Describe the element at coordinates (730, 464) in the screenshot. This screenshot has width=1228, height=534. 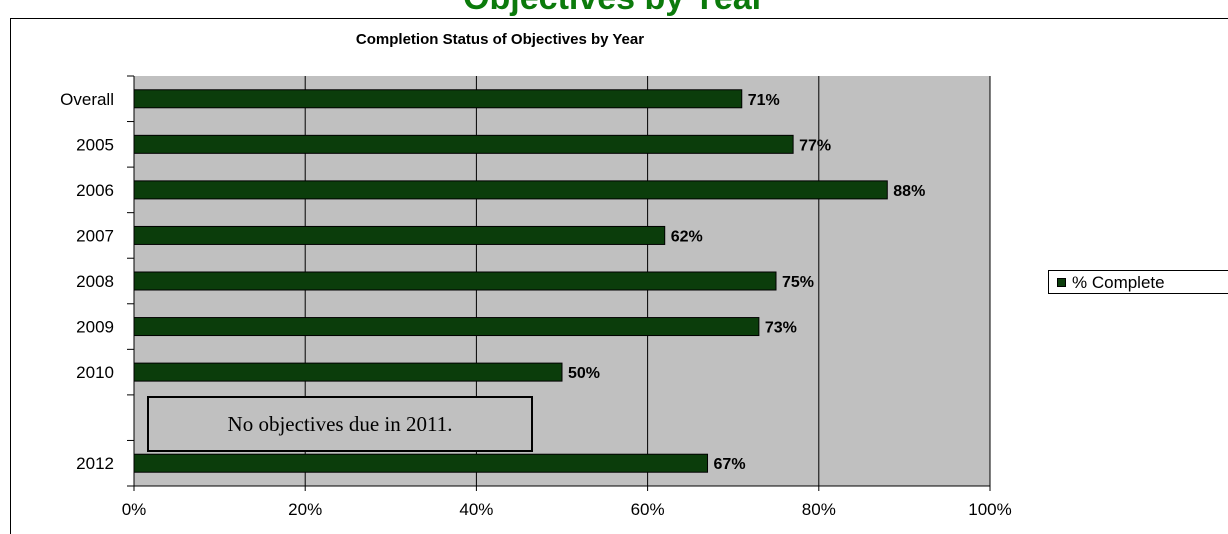
I see `data-label: 67%` at that location.